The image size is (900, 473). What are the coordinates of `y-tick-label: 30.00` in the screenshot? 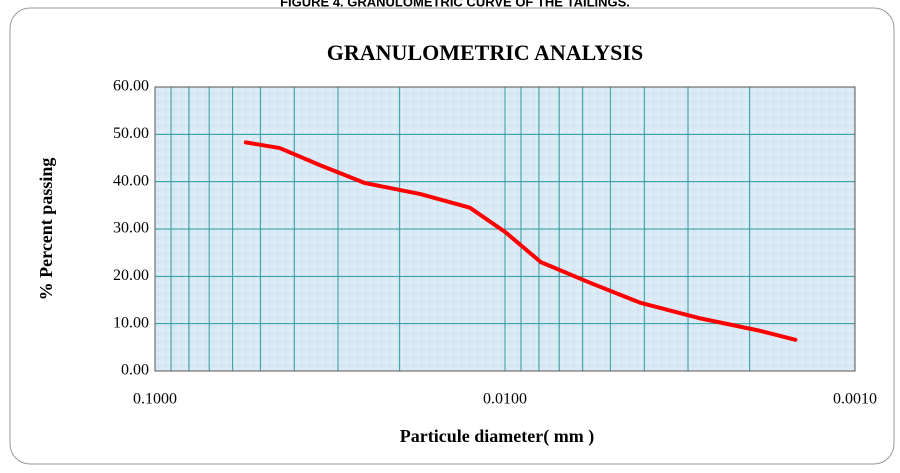 It's located at (131, 228).